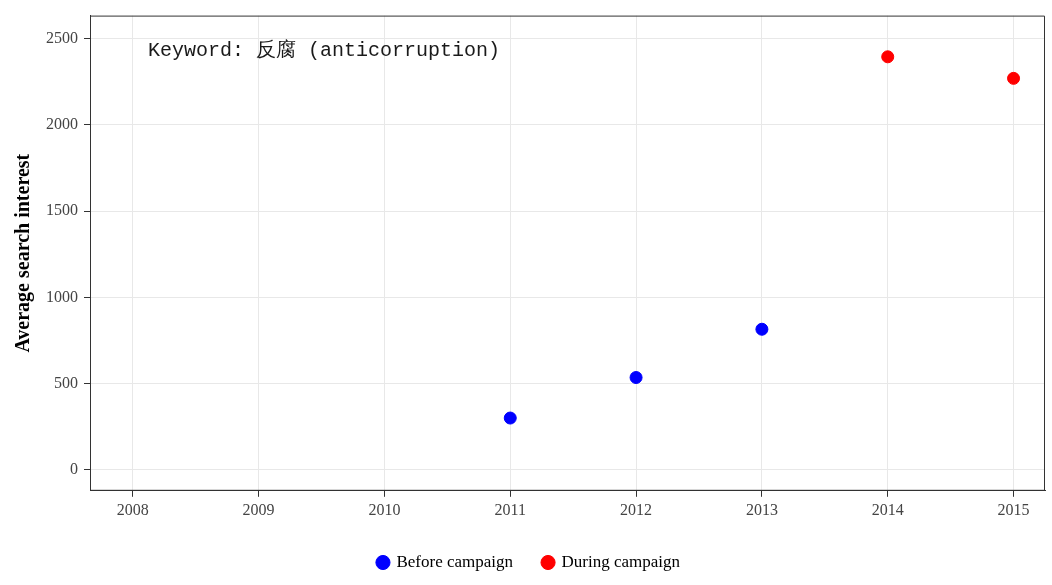 The height and width of the screenshot is (585, 1052). What do you see at coordinates (132, 509) in the screenshot?
I see `x-tick-label: 2008` at bounding box center [132, 509].